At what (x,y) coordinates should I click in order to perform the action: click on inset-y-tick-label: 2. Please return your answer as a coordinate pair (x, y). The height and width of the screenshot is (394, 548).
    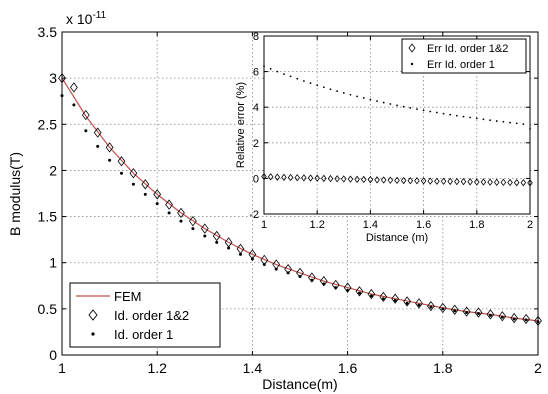
    Looking at the image, I should click on (256, 144).